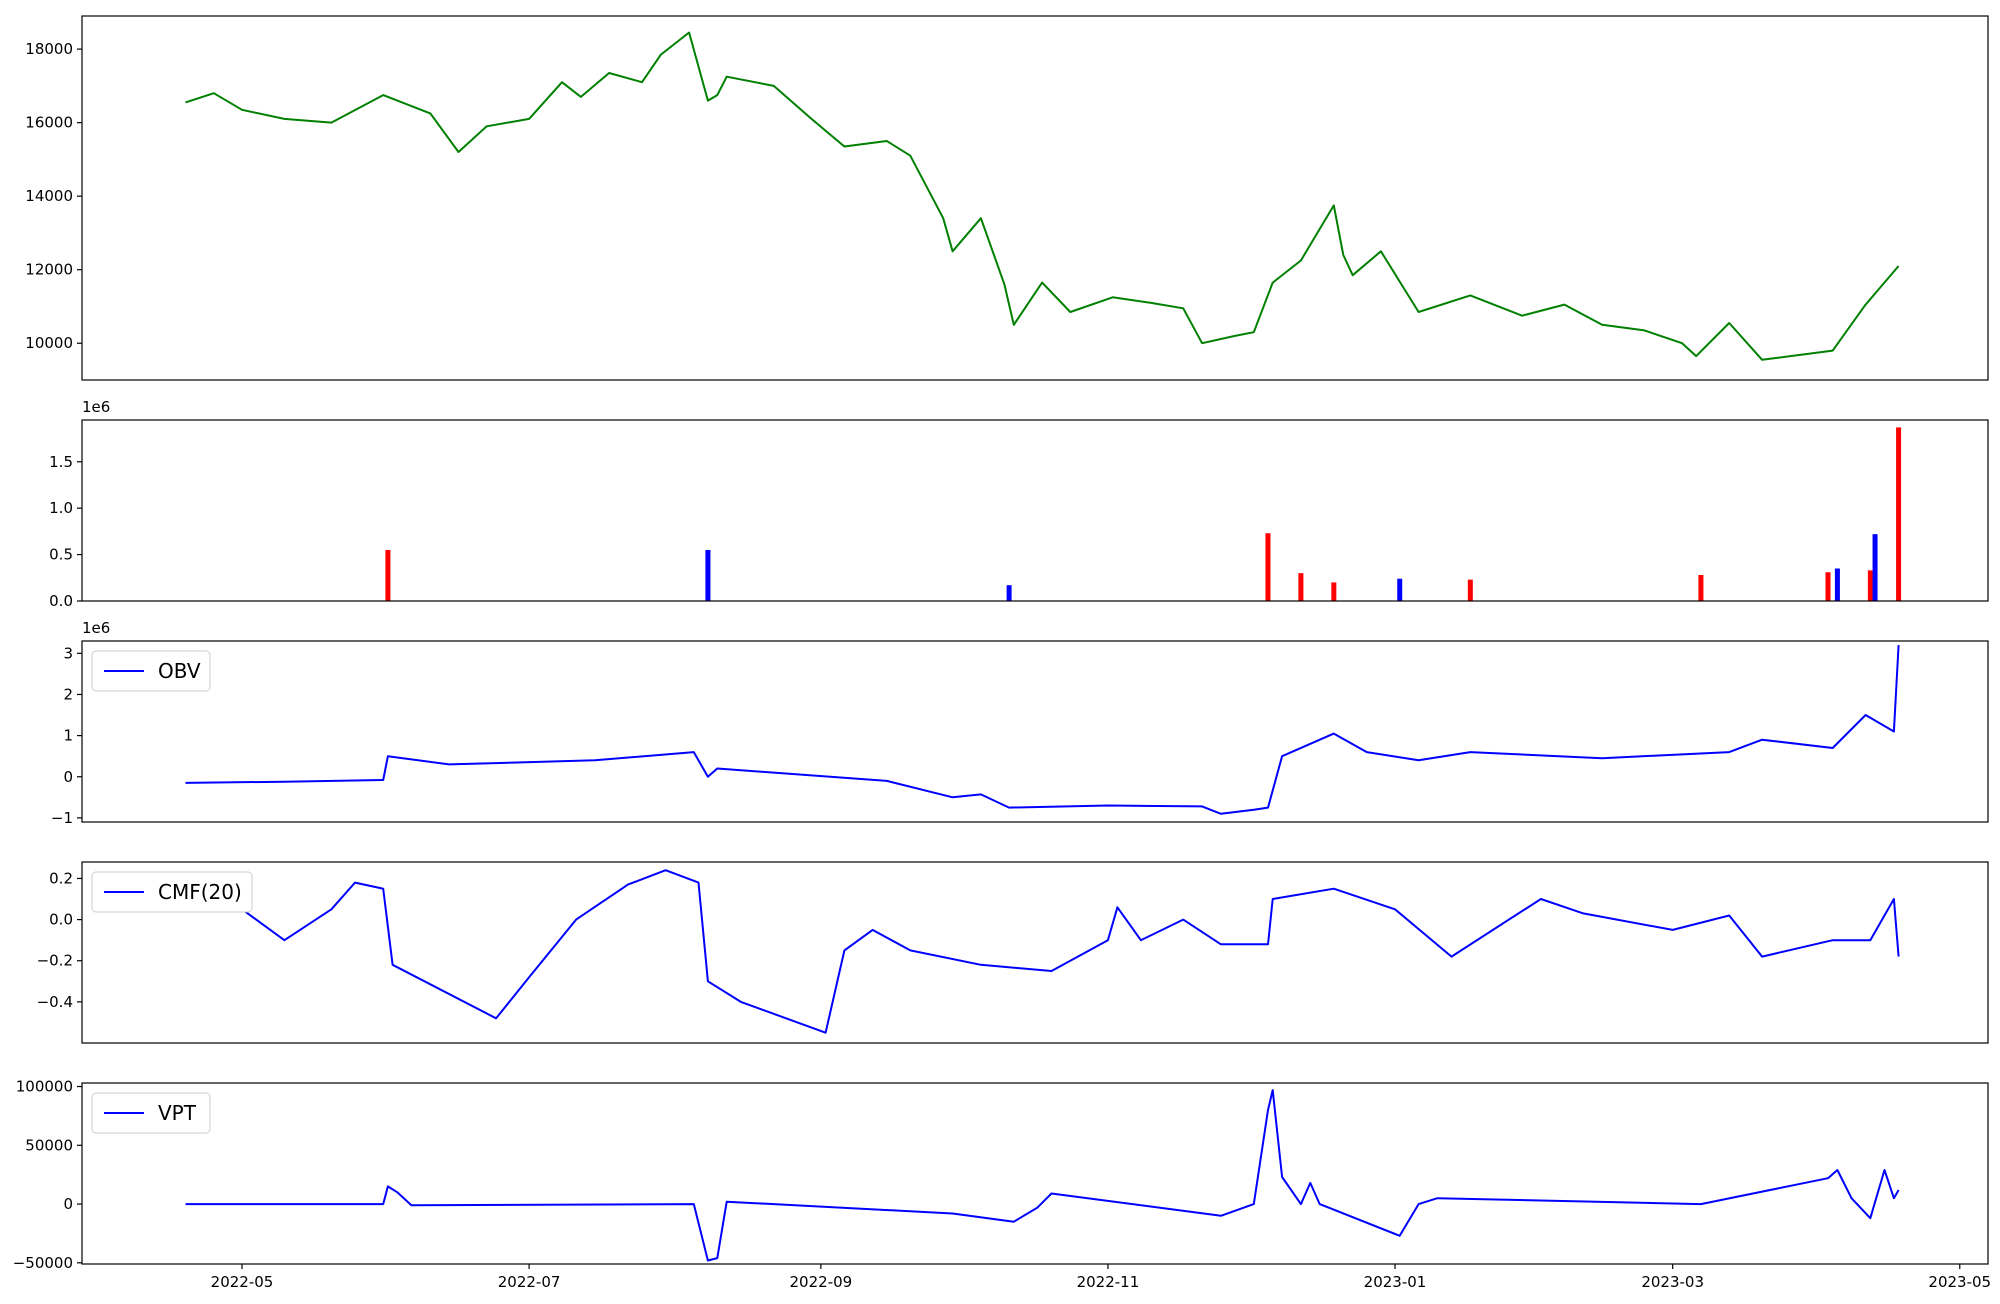 This screenshot has height=1304, width=2000. Describe the element at coordinates (49, 49) in the screenshot. I see `y-tick-label: 18000` at that location.